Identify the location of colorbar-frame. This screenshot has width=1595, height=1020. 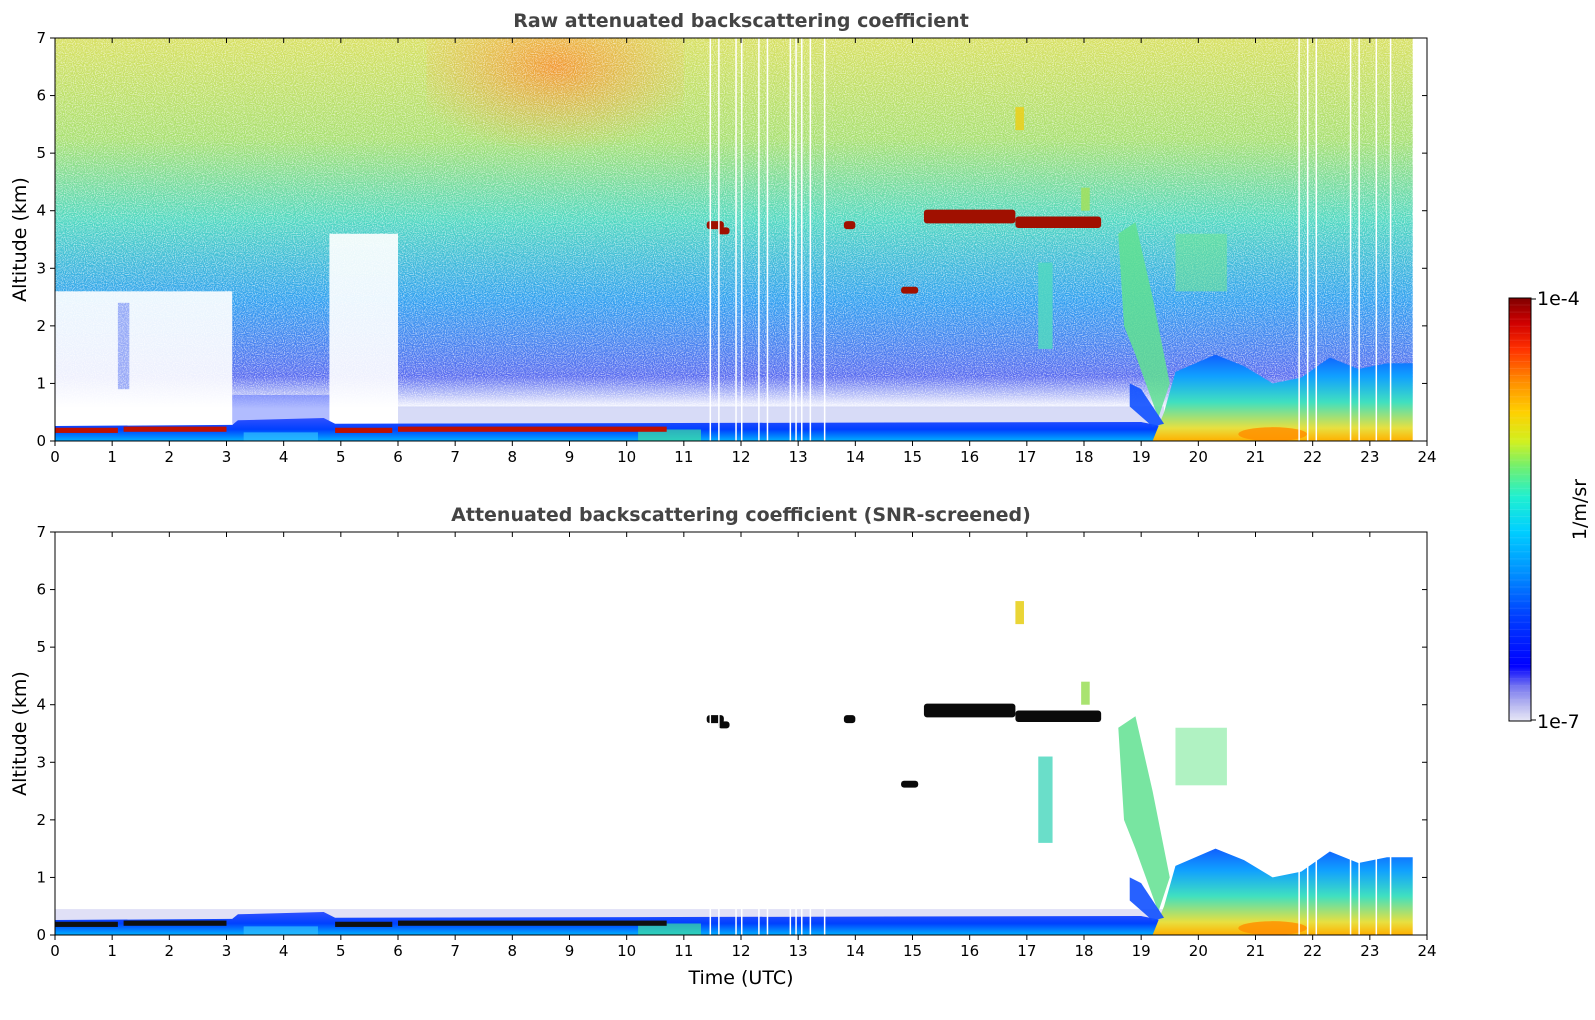
(1520, 509).